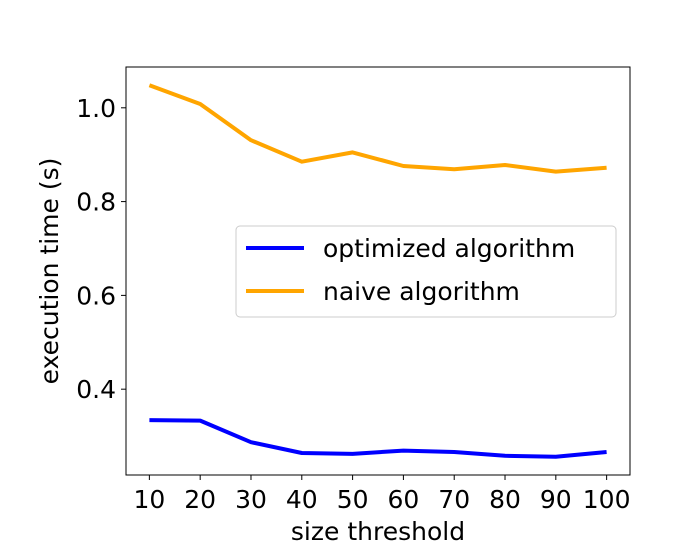  Describe the element at coordinates (251, 499) in the screenshot. I see `x-tick-label: 30` at that location.